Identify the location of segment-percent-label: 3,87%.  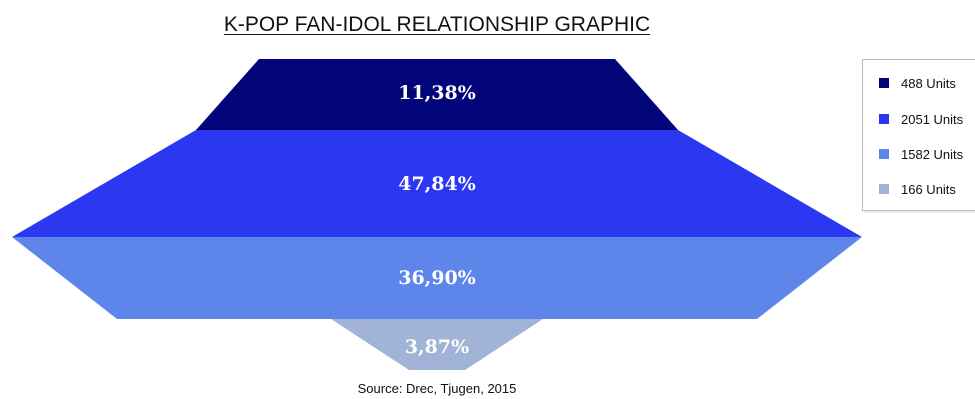
(437, 347).